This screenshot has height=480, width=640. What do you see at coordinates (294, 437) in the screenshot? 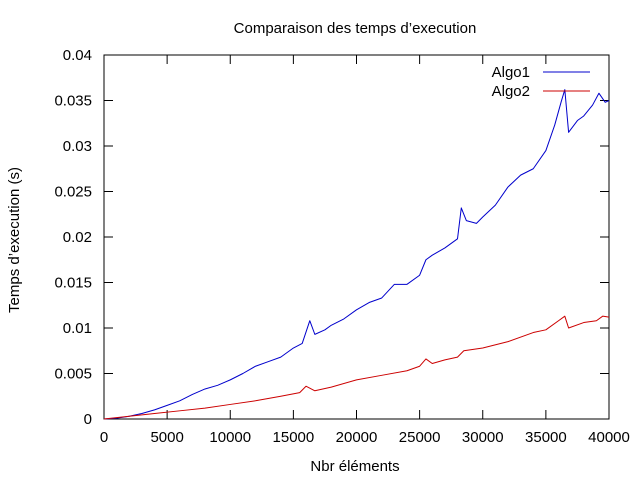
I see `x-tick-label-3: 15000` at bounding box center [294, 437].